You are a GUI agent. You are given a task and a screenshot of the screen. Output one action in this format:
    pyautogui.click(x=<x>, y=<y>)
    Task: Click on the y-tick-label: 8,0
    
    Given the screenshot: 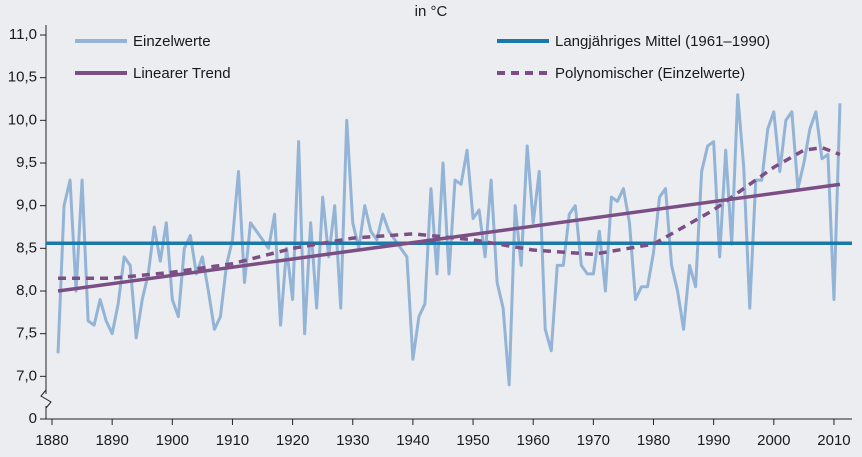 What is the action you would take?
    pyautogui.click(x=26, y=290)
    